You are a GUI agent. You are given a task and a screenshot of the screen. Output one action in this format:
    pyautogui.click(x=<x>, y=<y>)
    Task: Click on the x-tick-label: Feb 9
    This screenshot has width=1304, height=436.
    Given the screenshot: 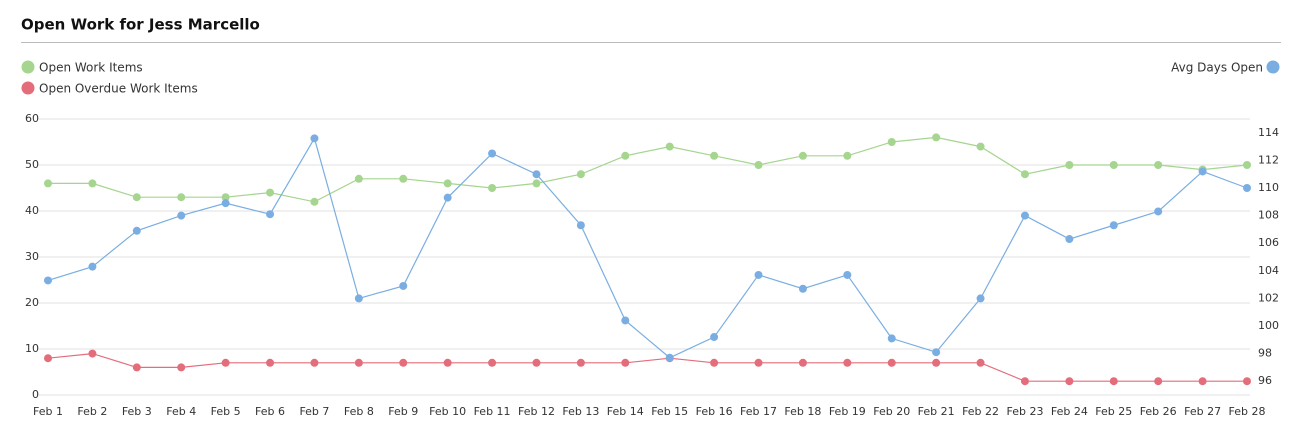 What is the action you would take?
    pyautogui.click(x=403, y=411)
    